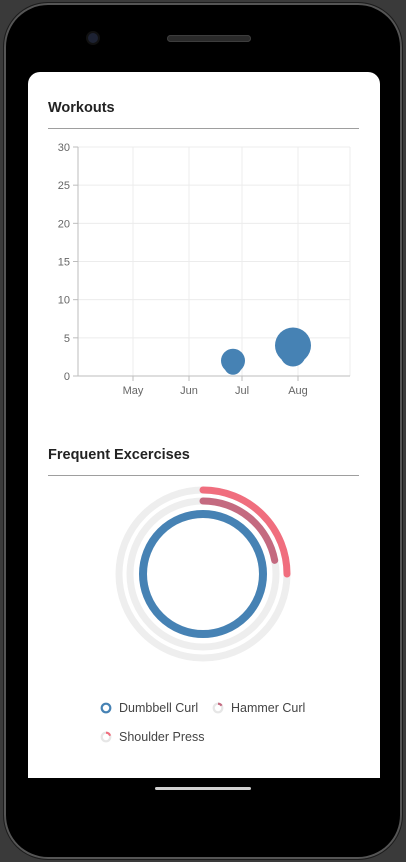 Image resolution: width=406 pixels, height=862 pixels. Describe the element at coordinates (298, 391) in the screenshot. I see `x-tick-label: Aug` at that location.